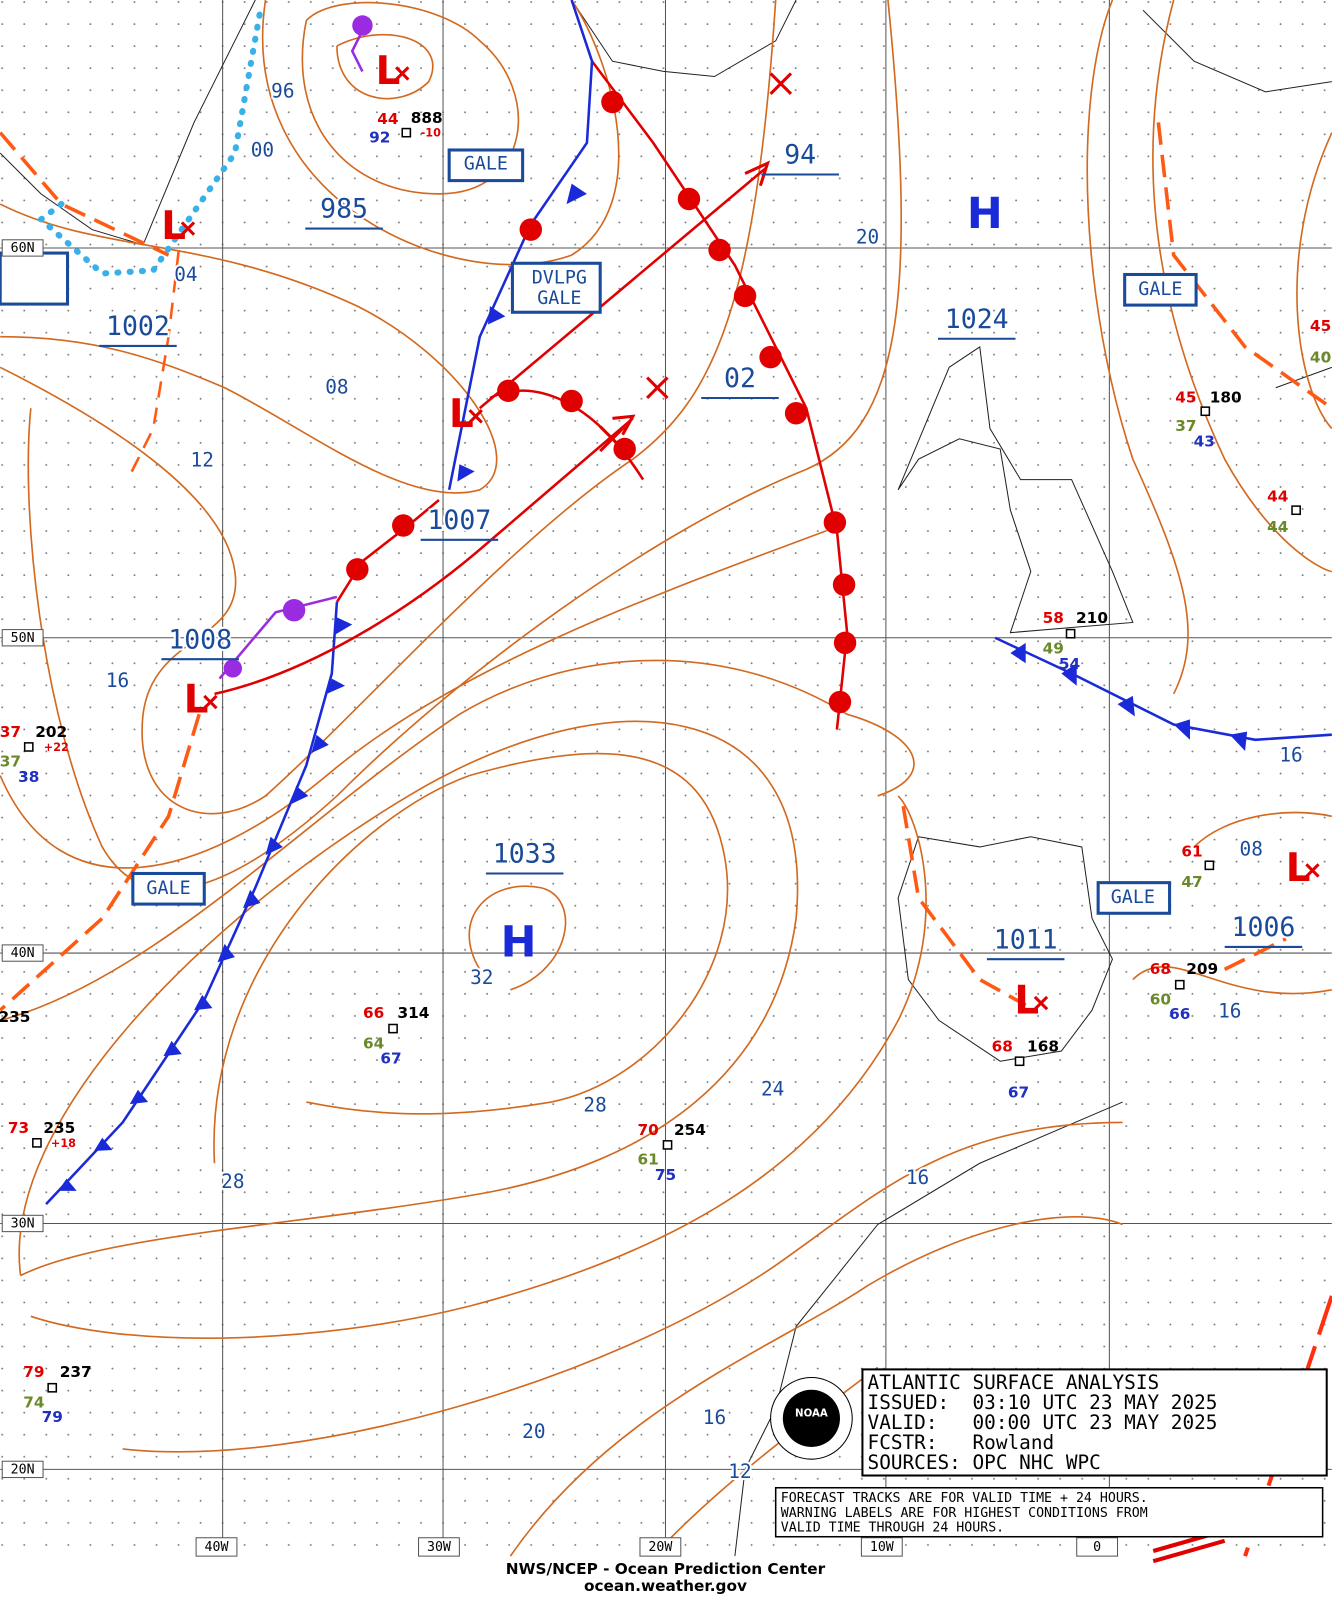  Describe the element at coordinates (35, 278) in the screenshot. I see `clipped-label-box` at that location.